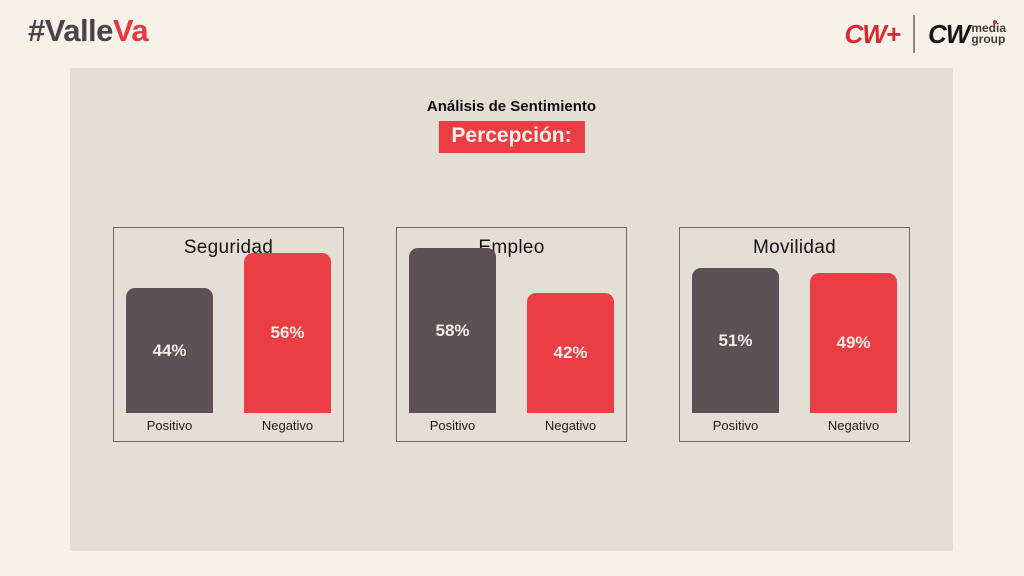  I want to click on bar-positivo: 58%, so click(452, 330).